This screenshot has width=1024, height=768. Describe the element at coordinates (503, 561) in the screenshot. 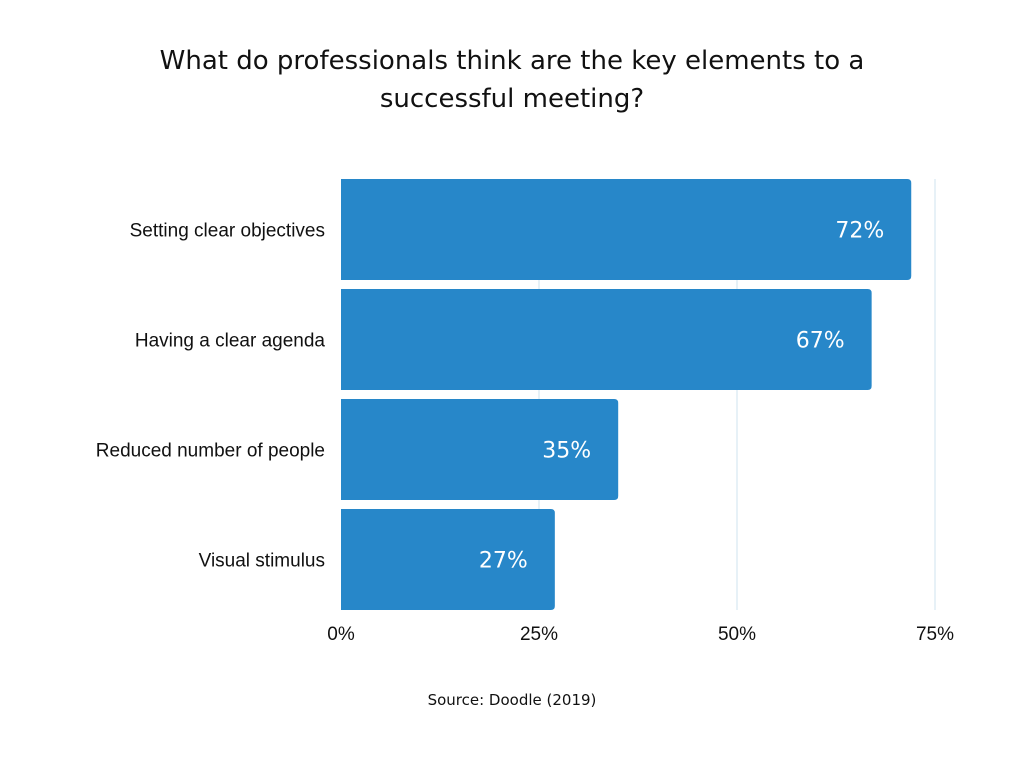

I see `value-label-3: 27%` at that location.